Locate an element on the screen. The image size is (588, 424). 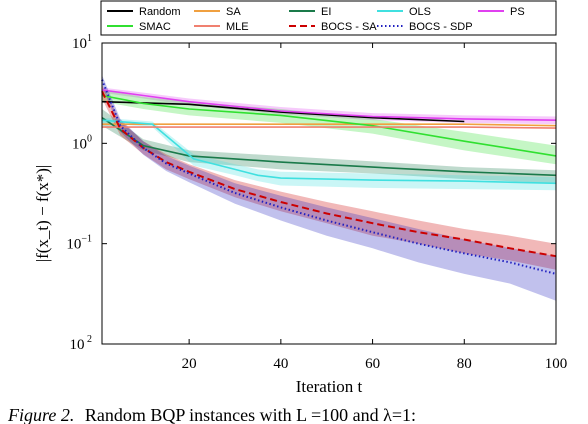
y-tick-exponent: 0 is located at coordinates (89, 138).